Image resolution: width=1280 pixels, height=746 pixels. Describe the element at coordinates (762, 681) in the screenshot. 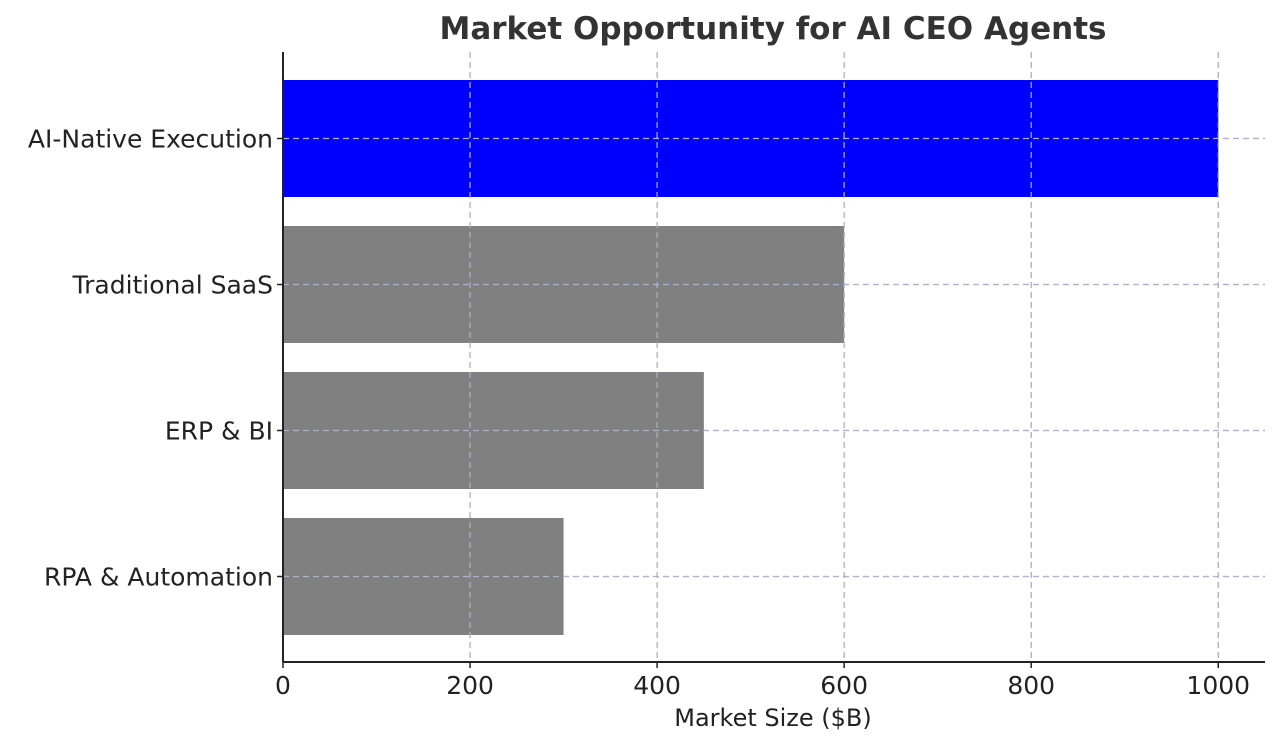

I see `x-ticks: 0 200 400 600 800 1000` at that location.